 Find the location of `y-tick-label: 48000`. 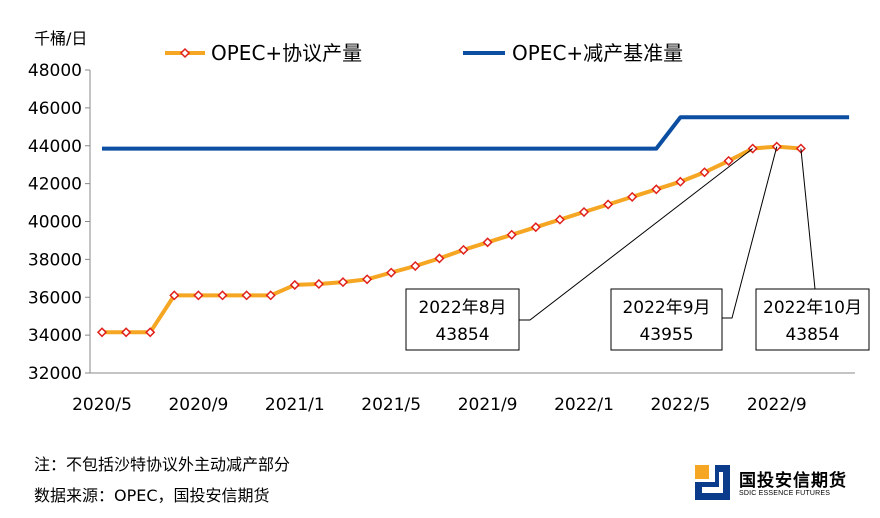

y-tick-label: 48000 is located at coordinates (55, 71).